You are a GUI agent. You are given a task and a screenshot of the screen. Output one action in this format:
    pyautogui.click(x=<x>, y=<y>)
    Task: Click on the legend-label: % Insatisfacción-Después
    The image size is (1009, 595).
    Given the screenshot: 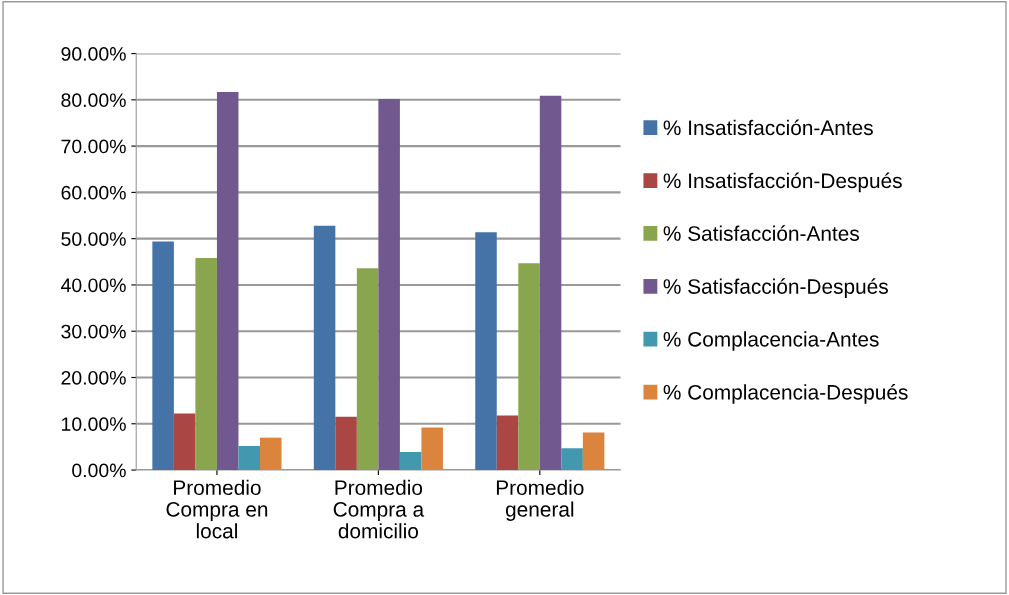 What is the action you would take?
    pyautogui.click(x=782, y=182)
    